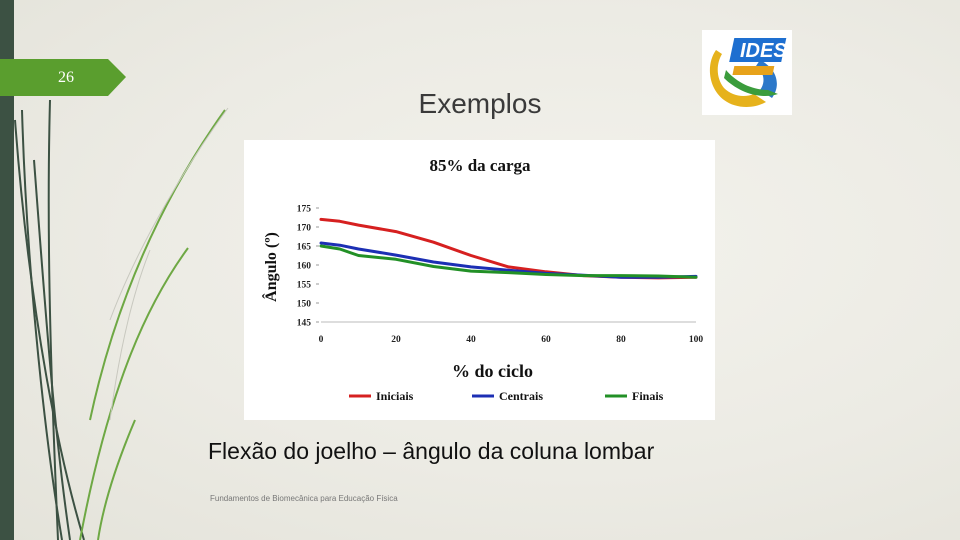  I want to click on y-tick-label: 155, so click(304, 286).